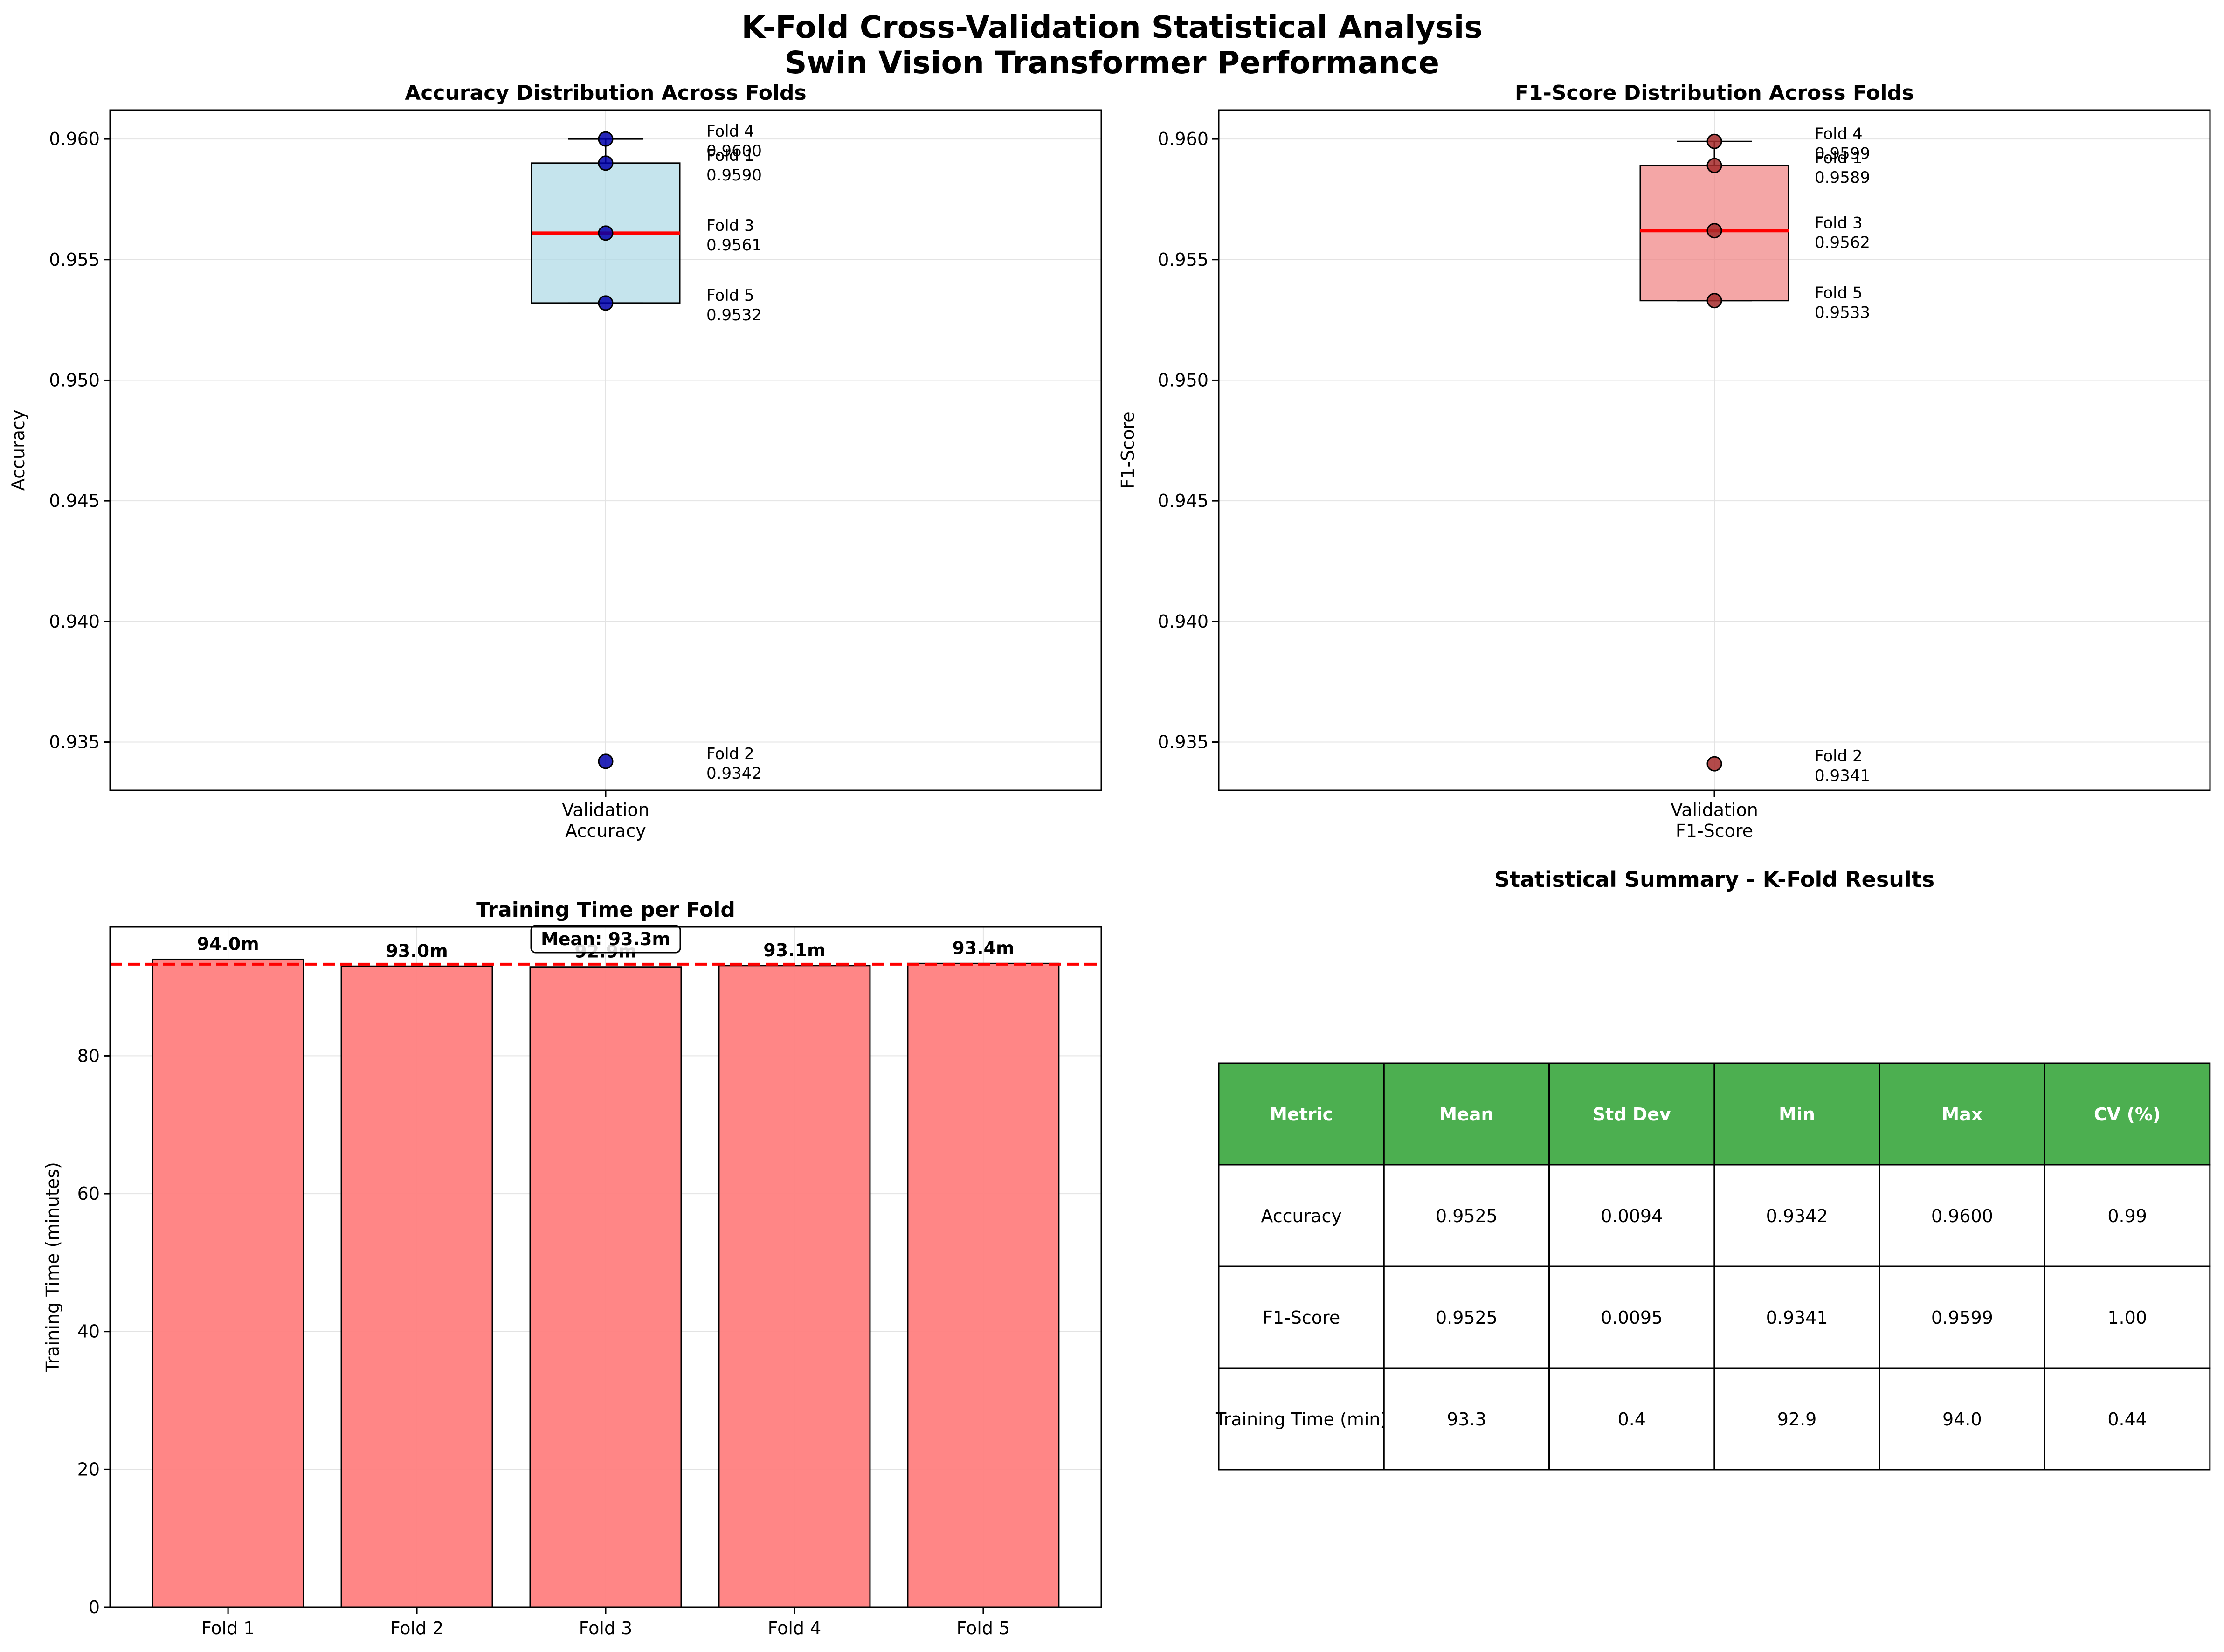 This screenshot has height=1652, width=2224. Describe the element at coordinates (605, 93) in the screenshot. I see `accuracy-title: Accuracy Distribution Across Folds` at that location.